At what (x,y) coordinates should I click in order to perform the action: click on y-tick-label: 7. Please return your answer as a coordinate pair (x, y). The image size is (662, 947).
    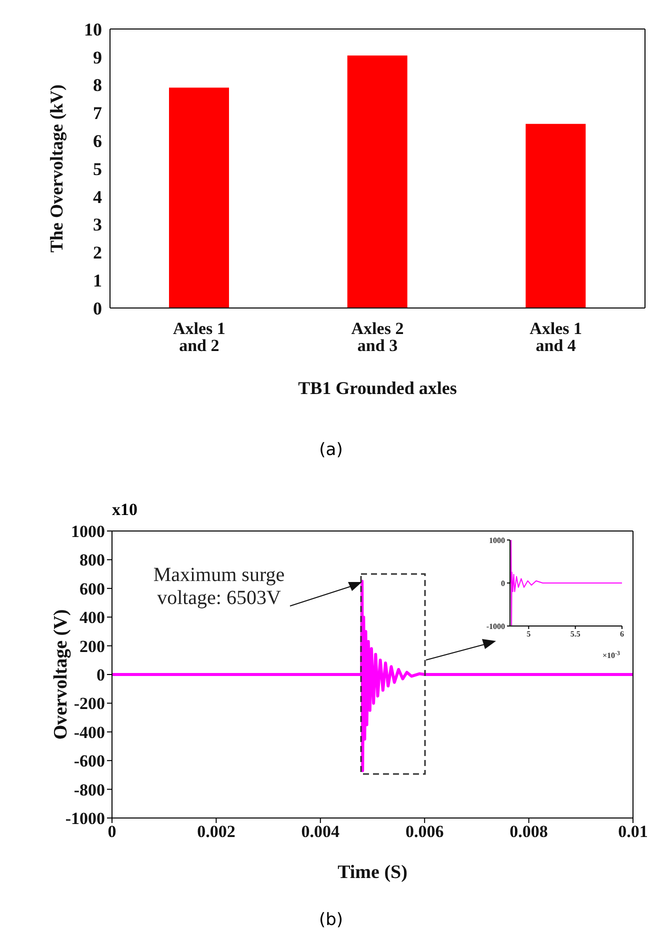
    Looking at the image, I should click on (97, 113).